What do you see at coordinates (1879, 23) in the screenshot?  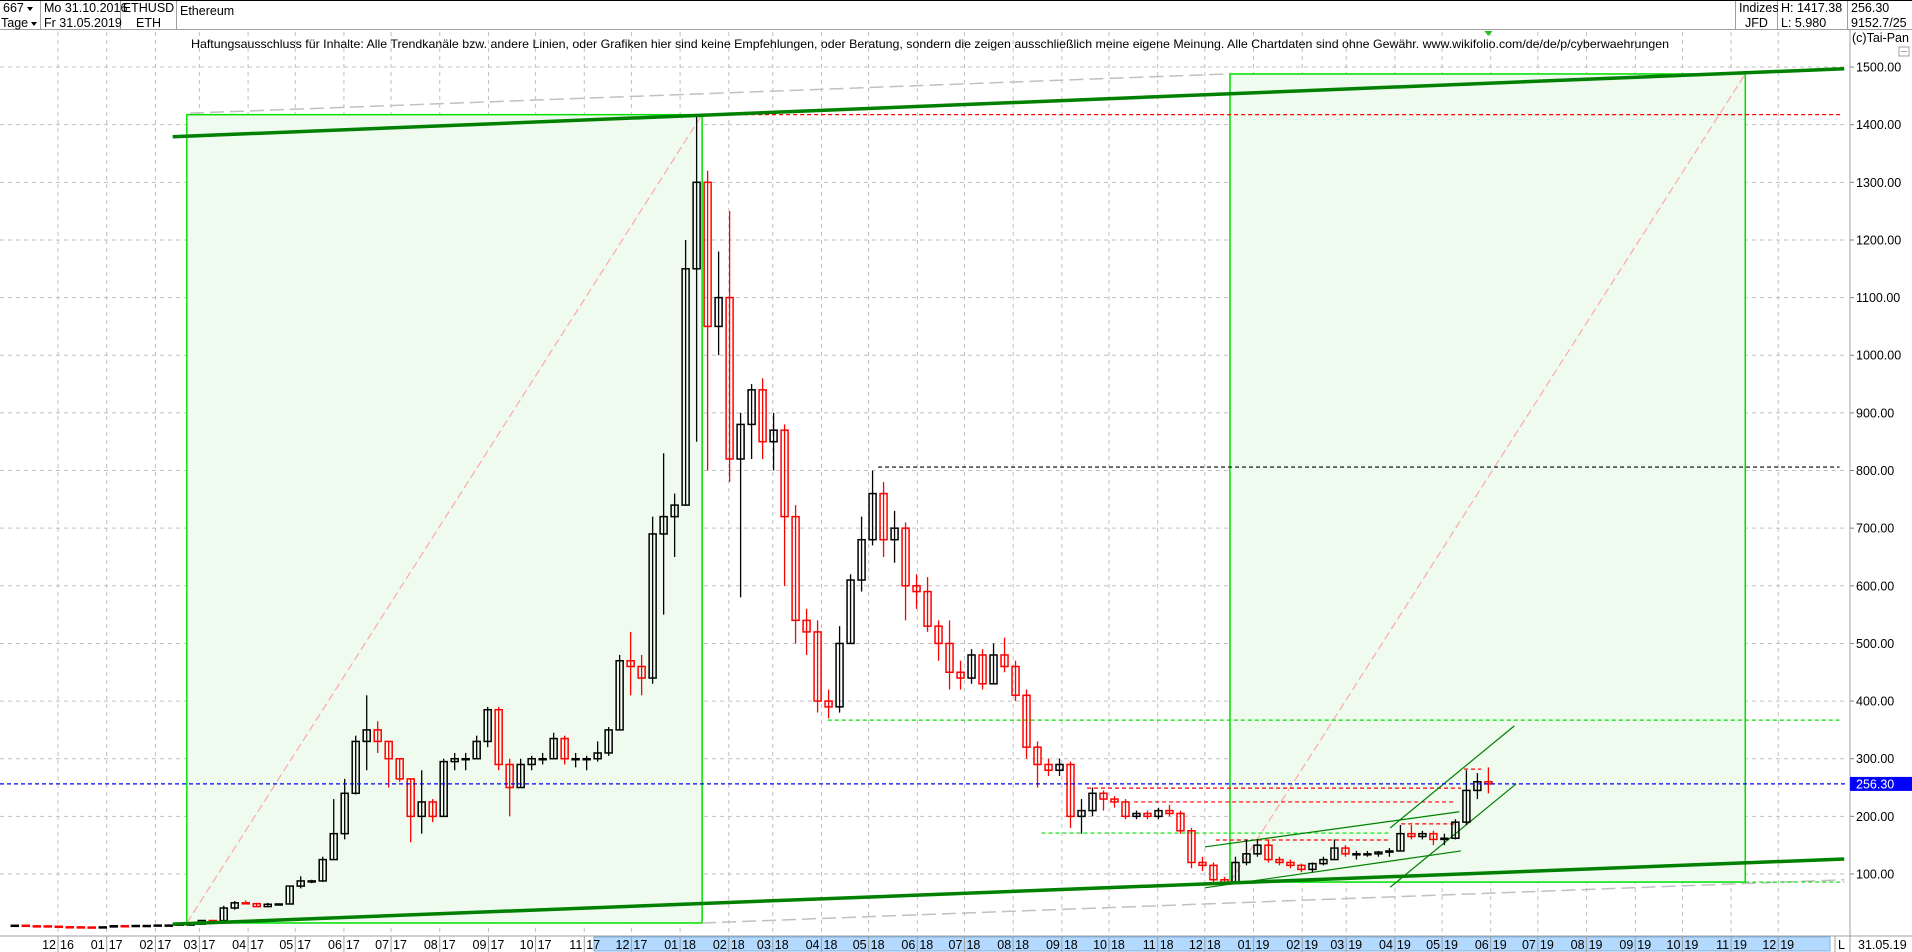 I see `volume: 9152.7/25` at bounding box center [1879, 23].